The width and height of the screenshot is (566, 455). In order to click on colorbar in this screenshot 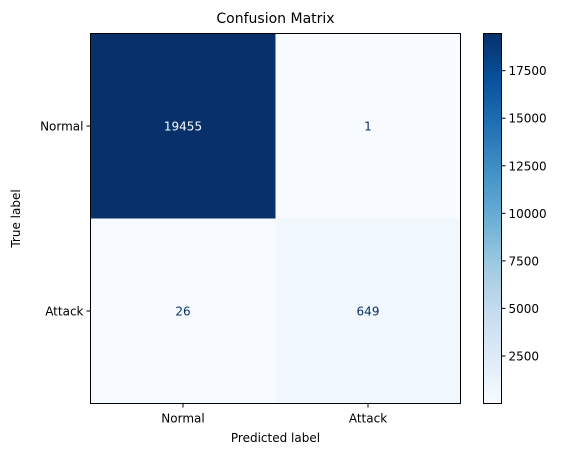, I will do `click(492, 218)`.